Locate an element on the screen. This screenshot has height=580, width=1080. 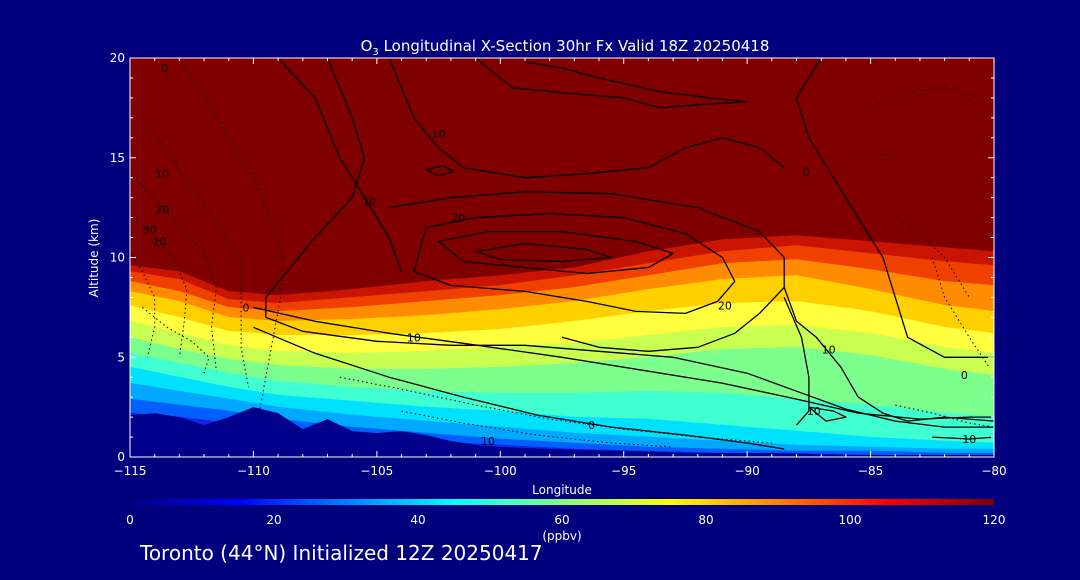
colorbar-tick-label: 100 is located at coordinates (850, 520).